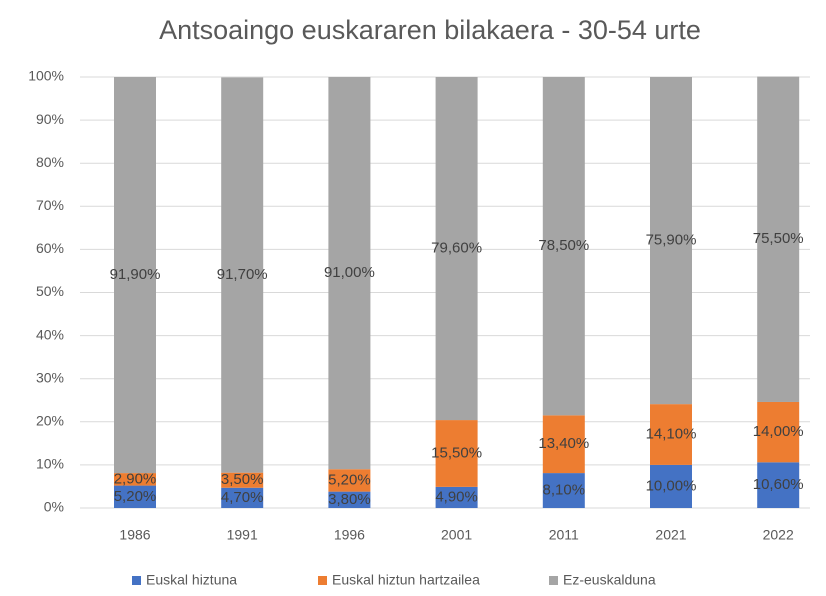  I want to click on value-label: 14,00%, so click(778, 431).